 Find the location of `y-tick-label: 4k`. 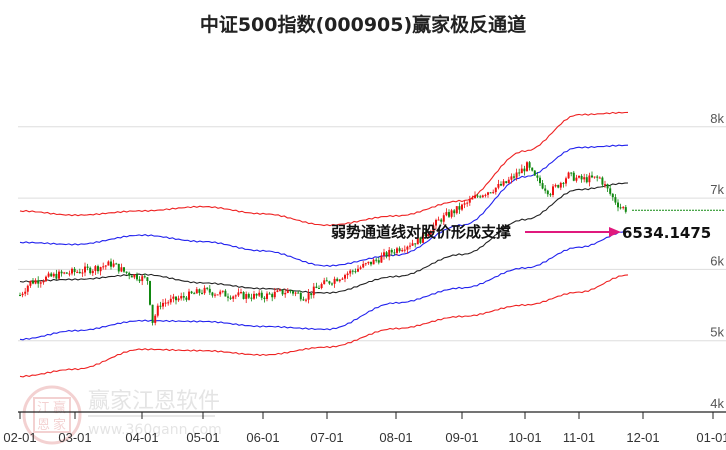

y-tick-label: 4k is located at coordinates (717, 403).